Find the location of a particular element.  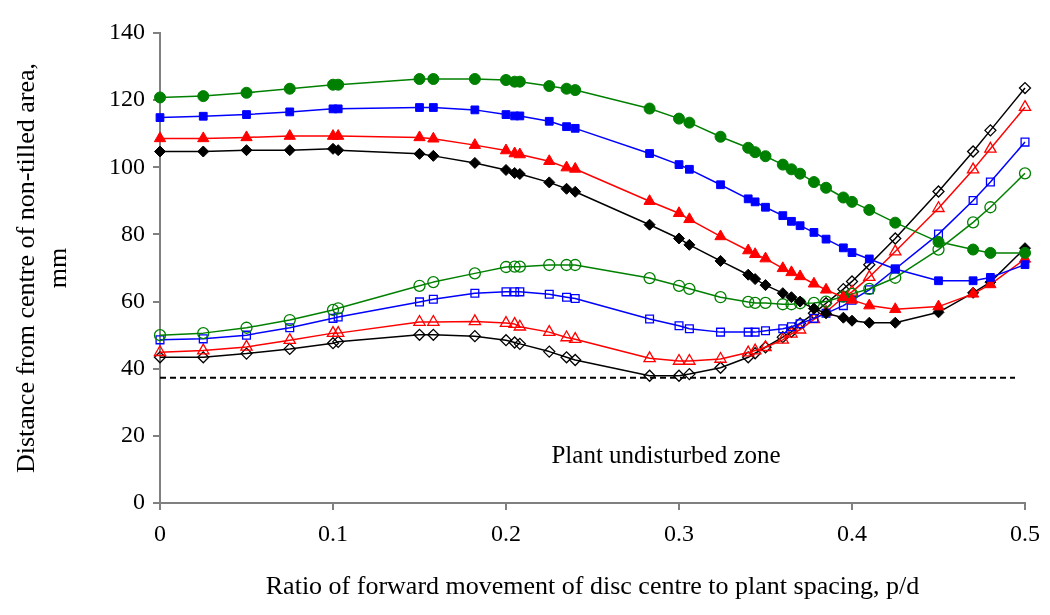

x-tick-label: 0 is located at coordinates (160, 532).